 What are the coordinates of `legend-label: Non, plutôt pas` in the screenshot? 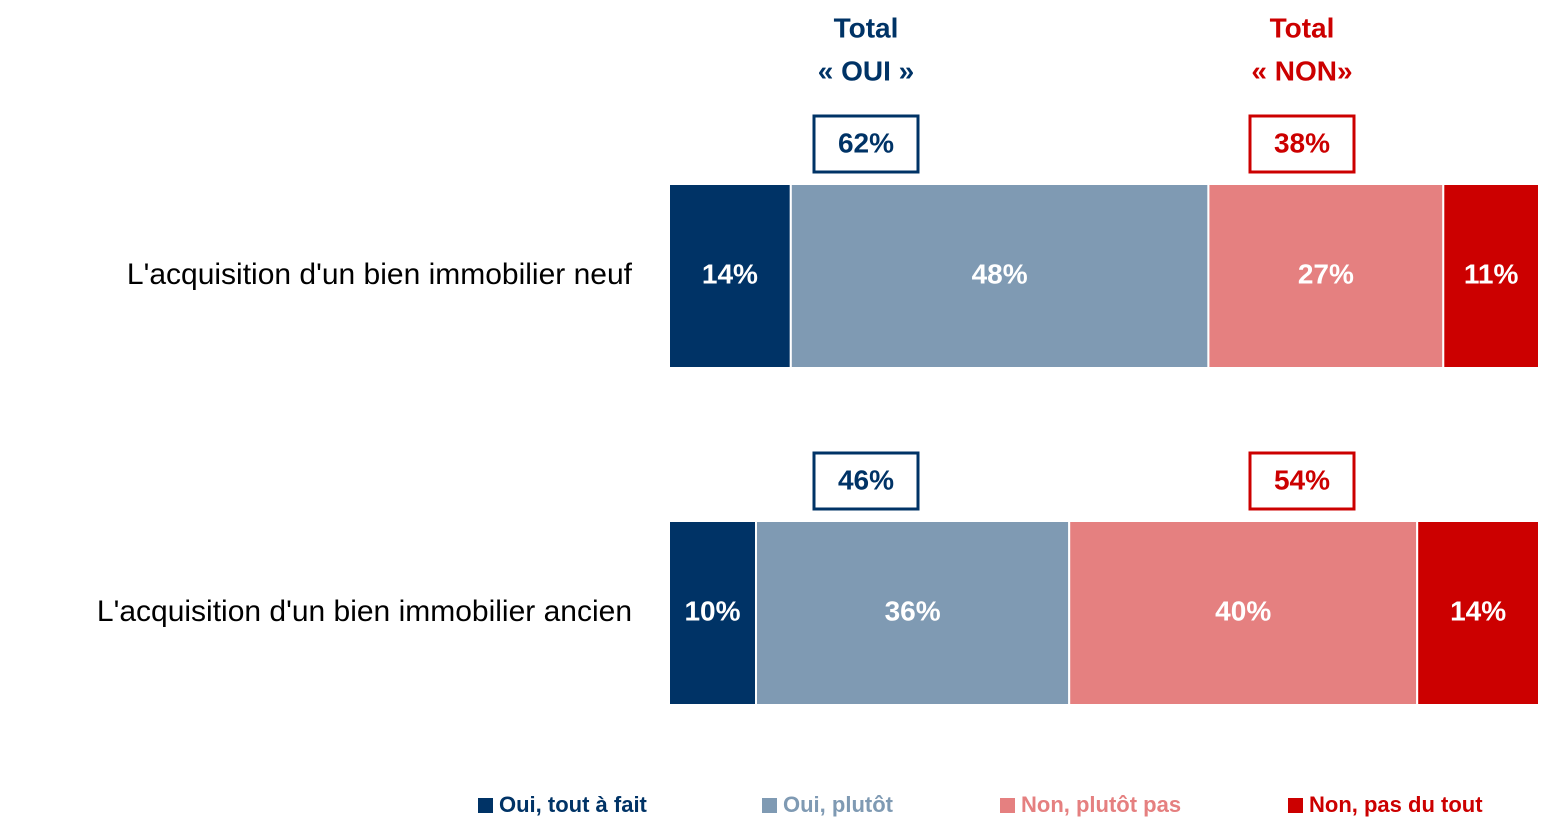 It's located at (1101, 804).